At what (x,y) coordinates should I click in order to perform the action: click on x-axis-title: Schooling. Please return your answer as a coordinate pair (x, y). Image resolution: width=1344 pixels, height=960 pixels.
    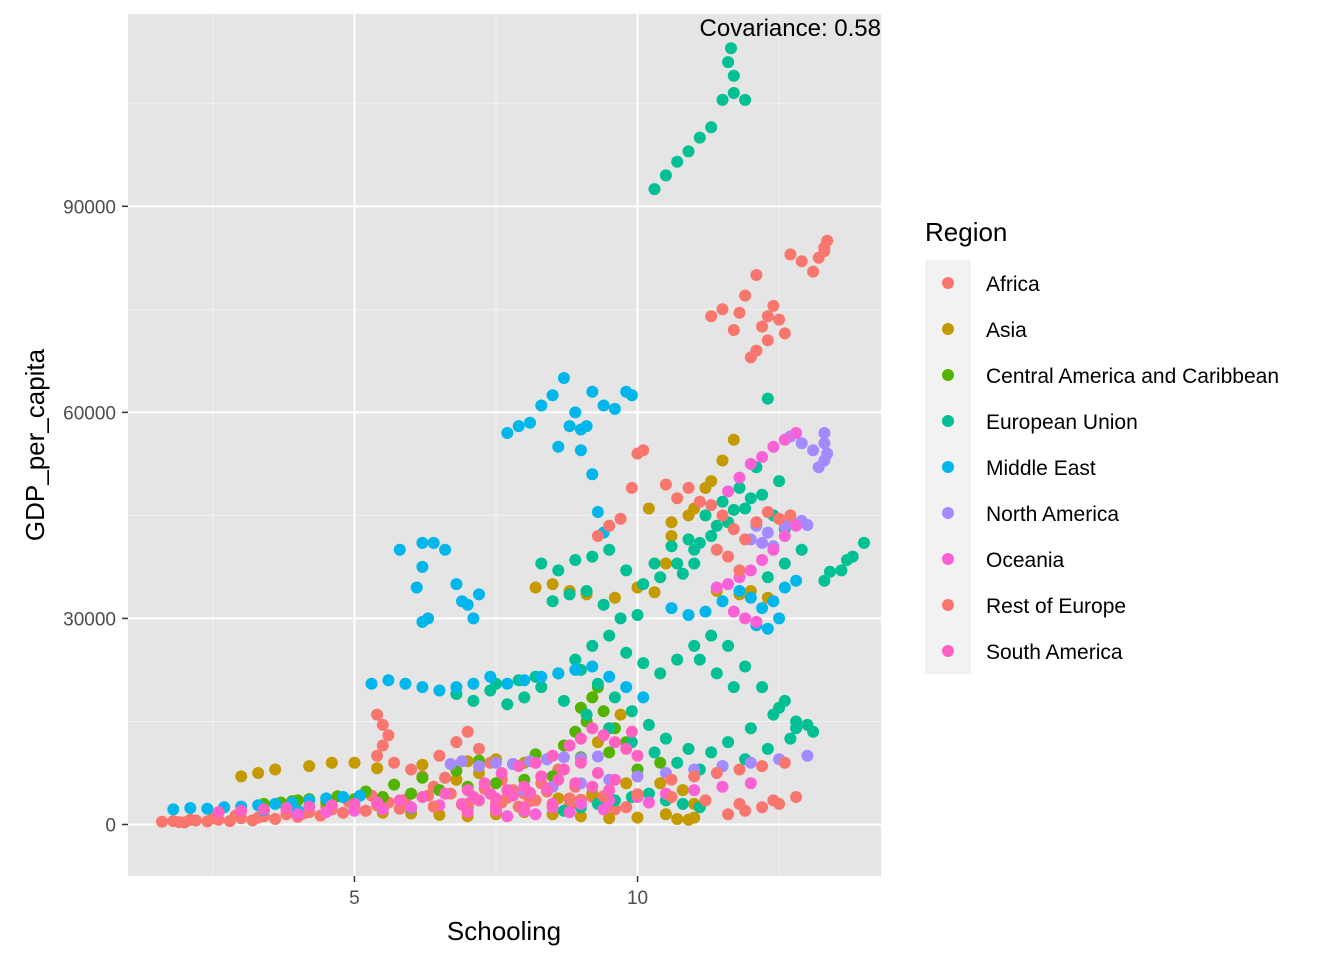
    Looking at the image, I should click on (504, 931).